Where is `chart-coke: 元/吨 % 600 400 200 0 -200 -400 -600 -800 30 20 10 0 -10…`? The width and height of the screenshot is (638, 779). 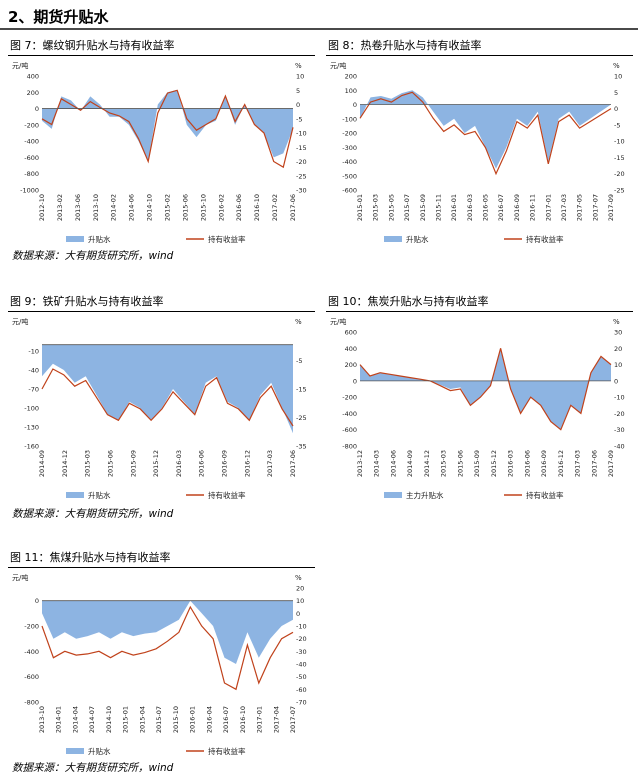
chart-coke: 元/吨 % 600 400 200 0 -200 -400 -600 -800 30 20 10 0 -10… is located at coordinates (477, 408).